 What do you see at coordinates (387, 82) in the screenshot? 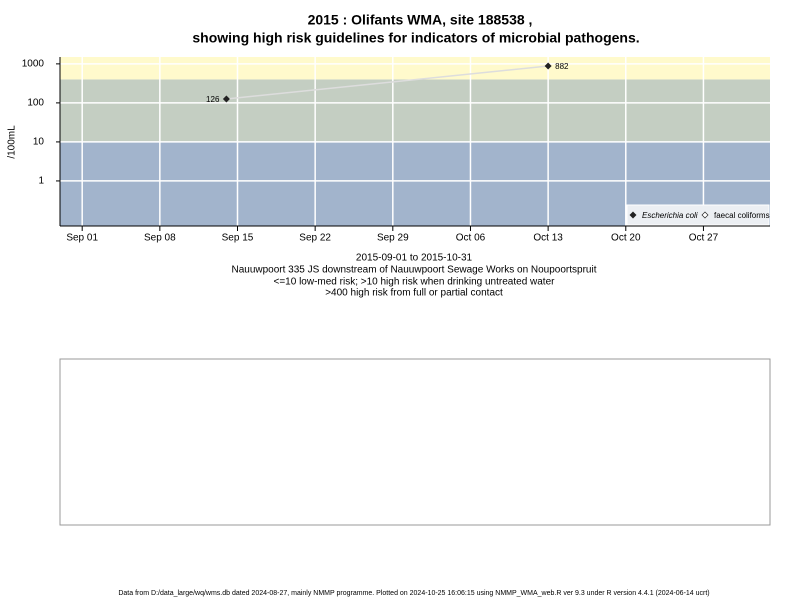
I see `series-line` at bounding box center [387, 82].